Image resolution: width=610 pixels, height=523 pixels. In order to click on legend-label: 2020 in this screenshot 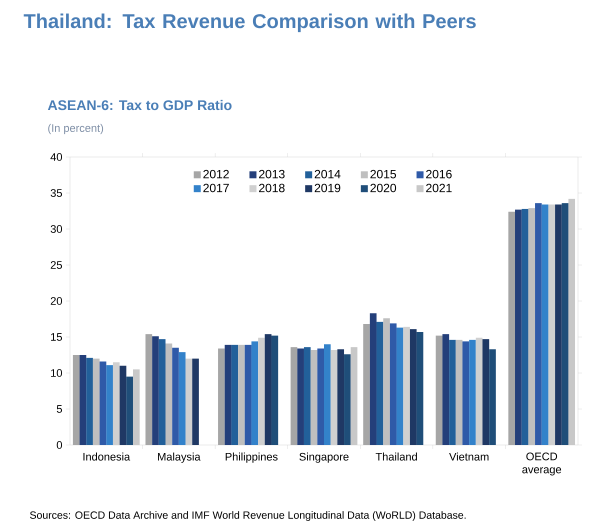, I will do `click(383, 188)`.